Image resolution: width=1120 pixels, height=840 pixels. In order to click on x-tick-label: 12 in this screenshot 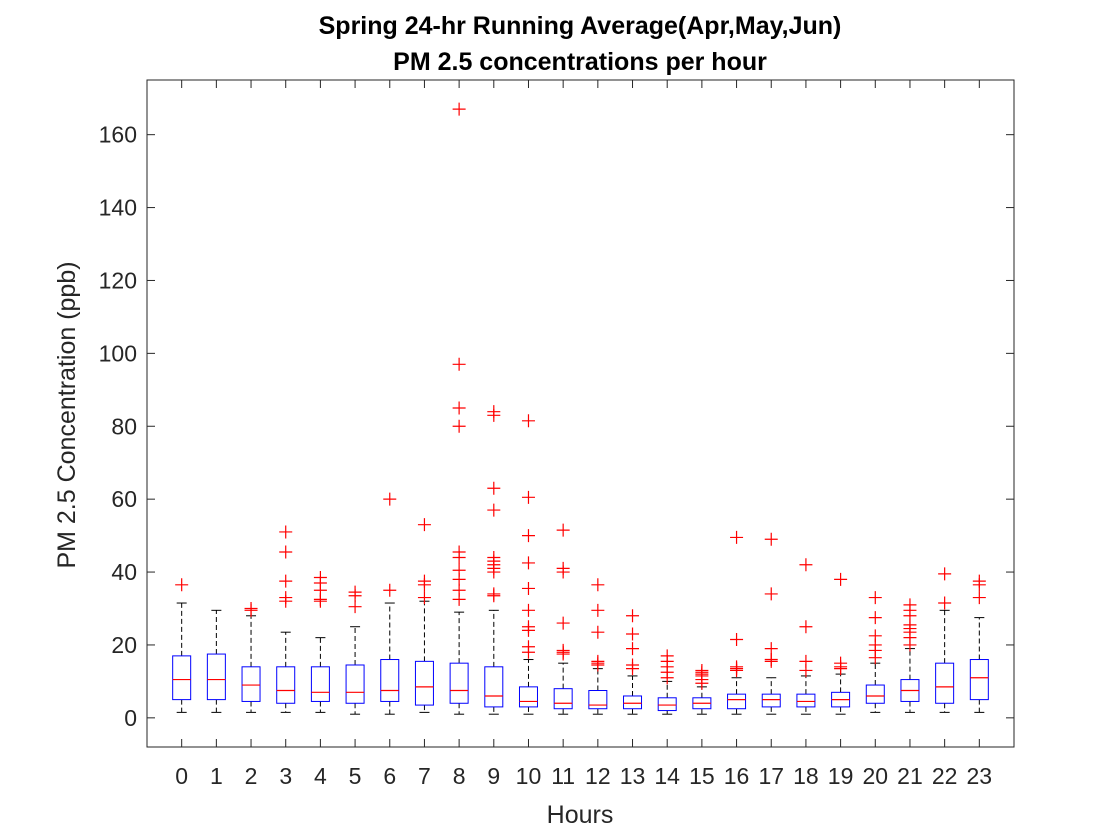, I will do `click(598, 776)`.